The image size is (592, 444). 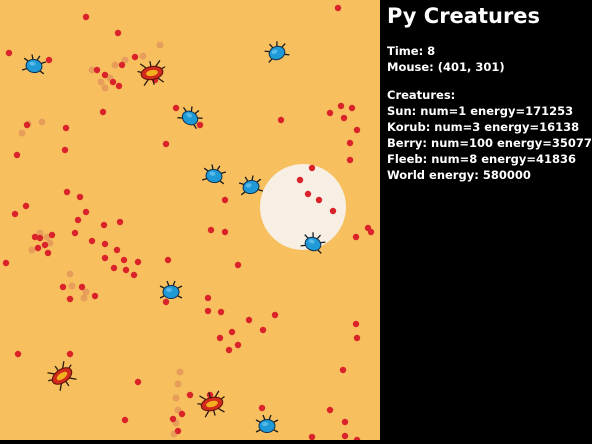 What do you see at coordinates (480, 111) in the screenshot?
I see `sun-stats: Sun: num=1 energy=171253` at bounding box center [480, 111].